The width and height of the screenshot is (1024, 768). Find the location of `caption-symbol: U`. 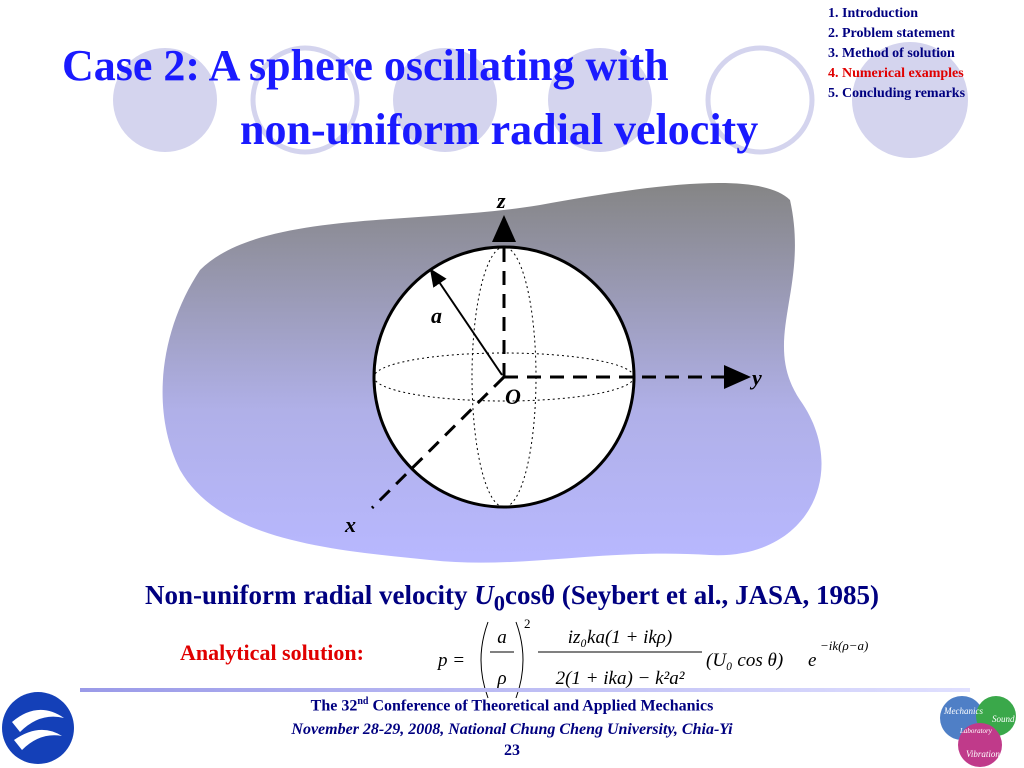

caption-symbol: U is located at coordinates (484, 595).